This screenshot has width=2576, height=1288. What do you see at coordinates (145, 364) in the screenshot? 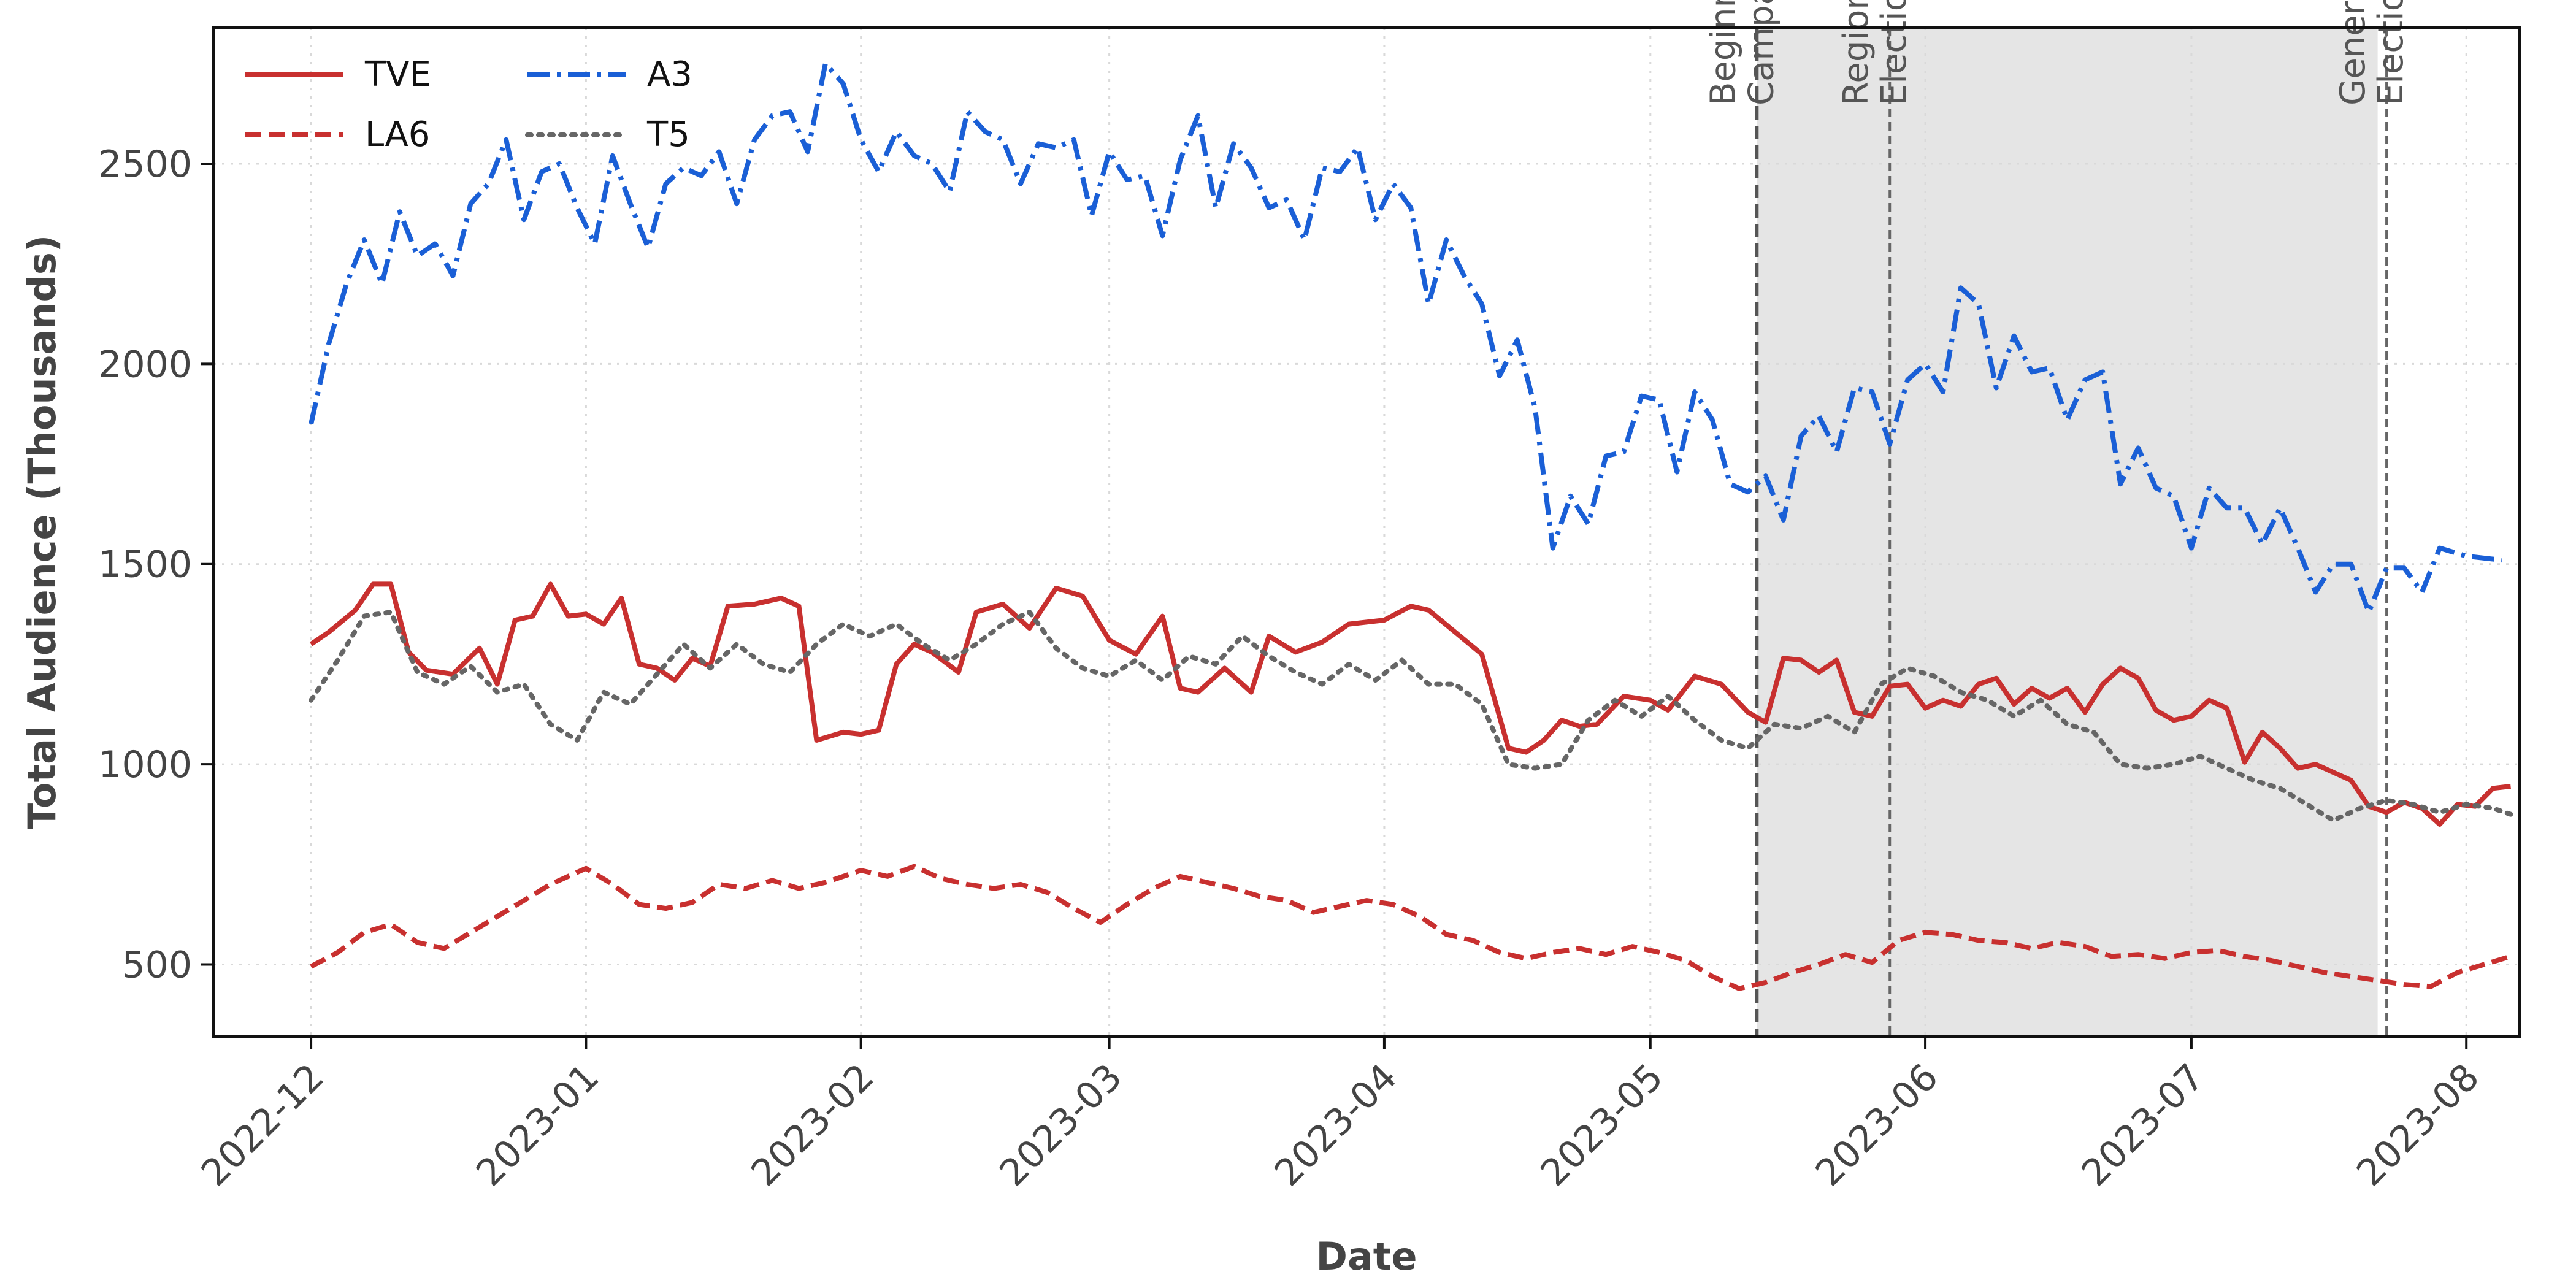
I see `y-tick-label: 2000` at bounding box center [145, 364].